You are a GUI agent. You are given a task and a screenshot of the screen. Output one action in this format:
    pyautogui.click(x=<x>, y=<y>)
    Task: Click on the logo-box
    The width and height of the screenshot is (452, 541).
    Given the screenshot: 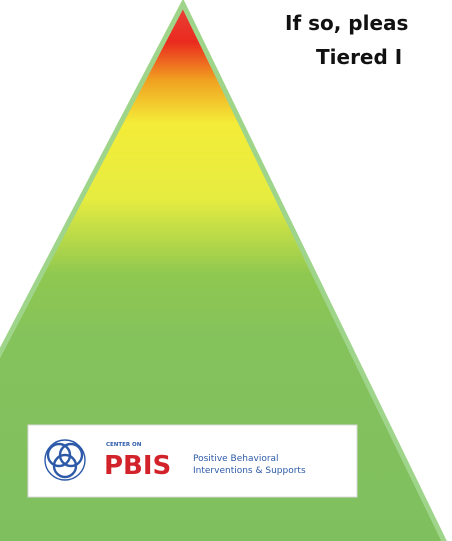 What is the action you would take?
    pyautogui.click(x=192, y=461)
    